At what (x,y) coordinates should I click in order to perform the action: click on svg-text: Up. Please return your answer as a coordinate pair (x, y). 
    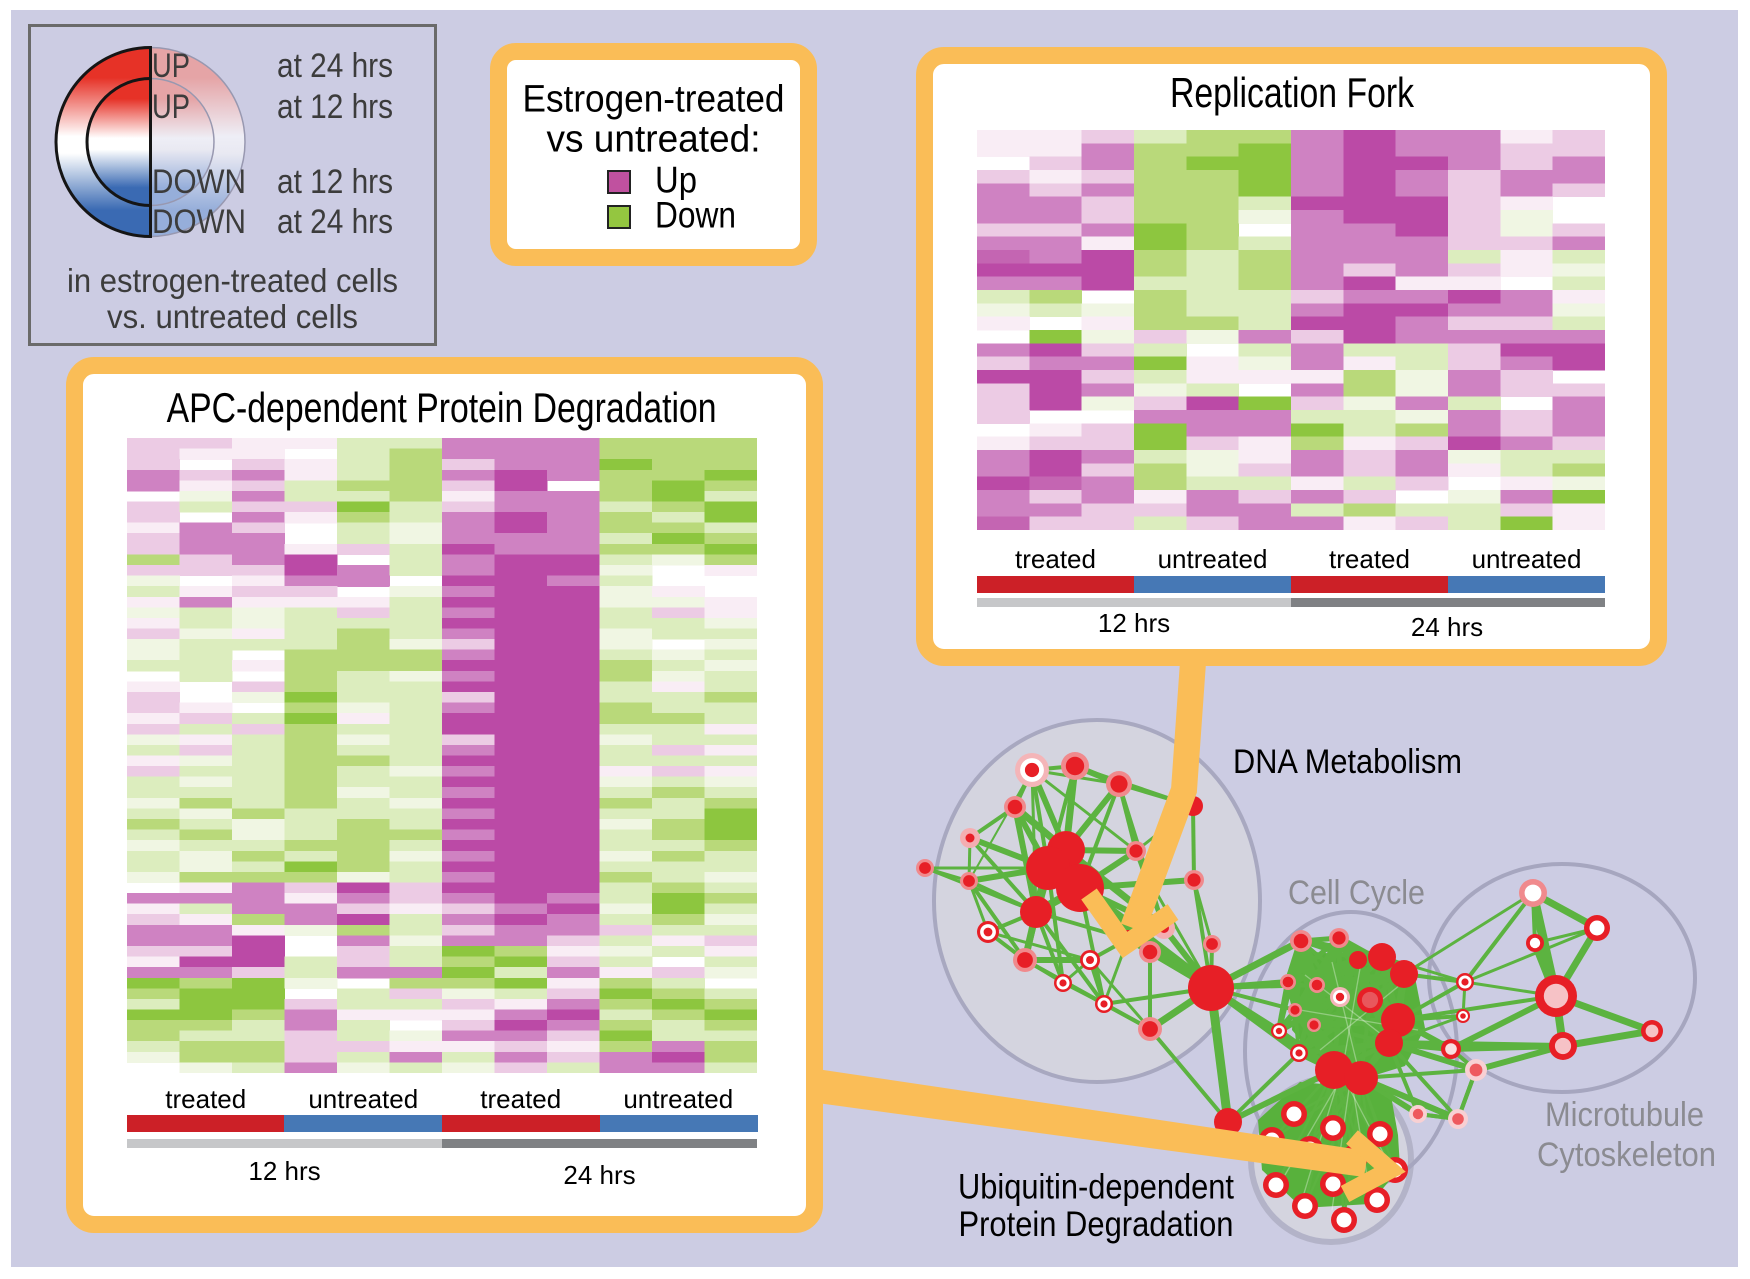
    Looking at the image, I should click on (676, 180).